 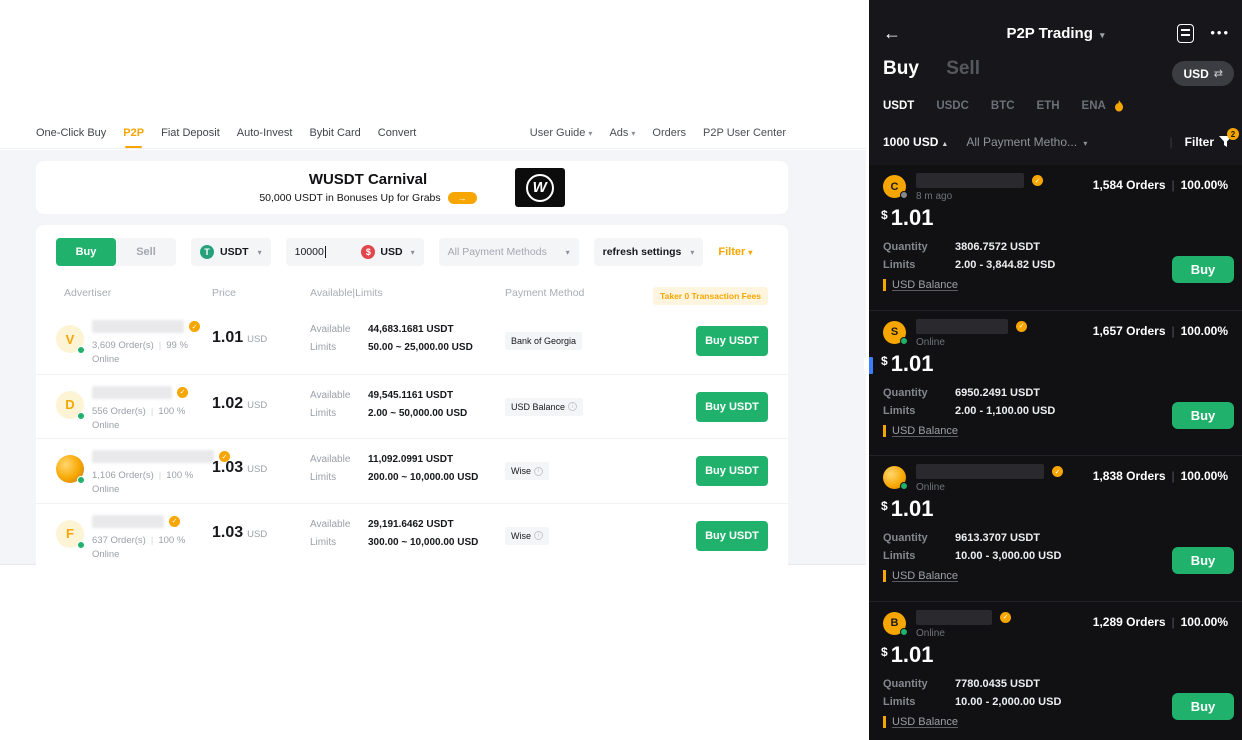 I want to click on nav-one-click-buy: One-Click Buy, so click(x=71, y=133).